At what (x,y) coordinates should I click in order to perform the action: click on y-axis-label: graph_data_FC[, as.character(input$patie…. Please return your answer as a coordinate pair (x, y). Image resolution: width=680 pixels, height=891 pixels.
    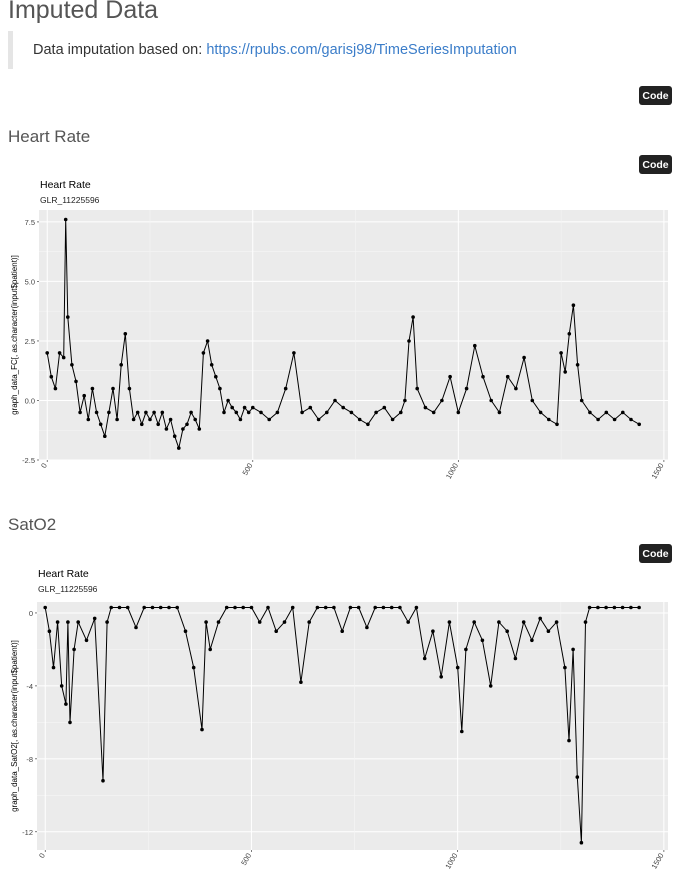
    Looking at the image, I should click on (14, 335).